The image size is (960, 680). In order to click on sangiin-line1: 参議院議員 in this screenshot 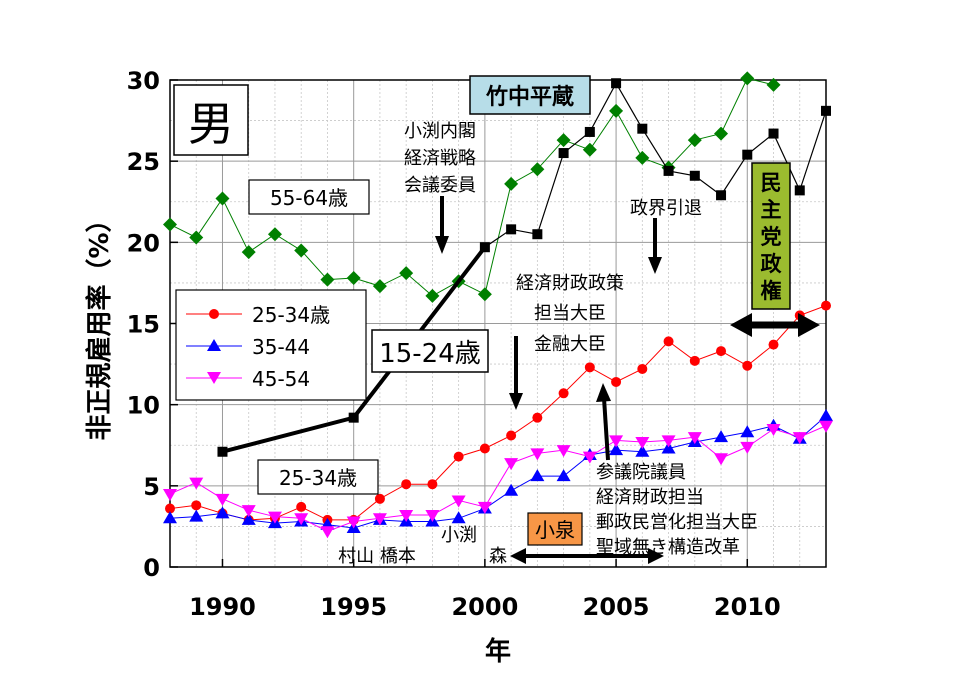, I will do `click(641, 472)`.